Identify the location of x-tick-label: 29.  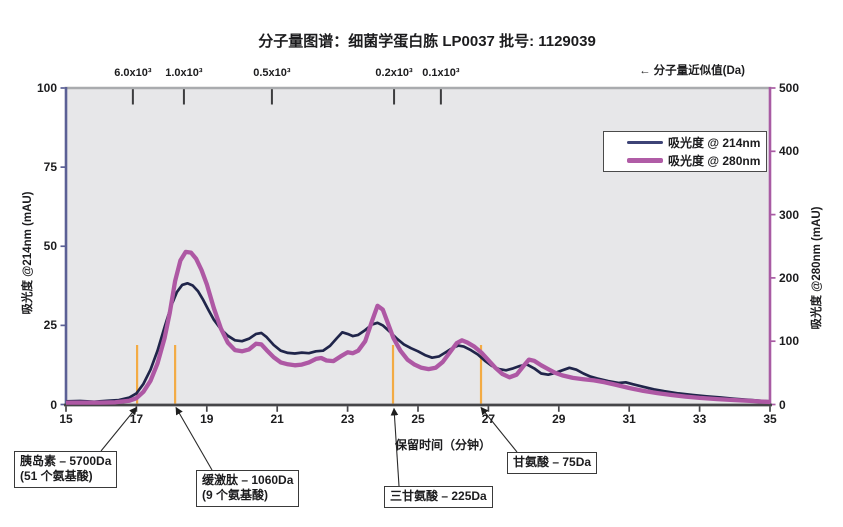
(559, 419).